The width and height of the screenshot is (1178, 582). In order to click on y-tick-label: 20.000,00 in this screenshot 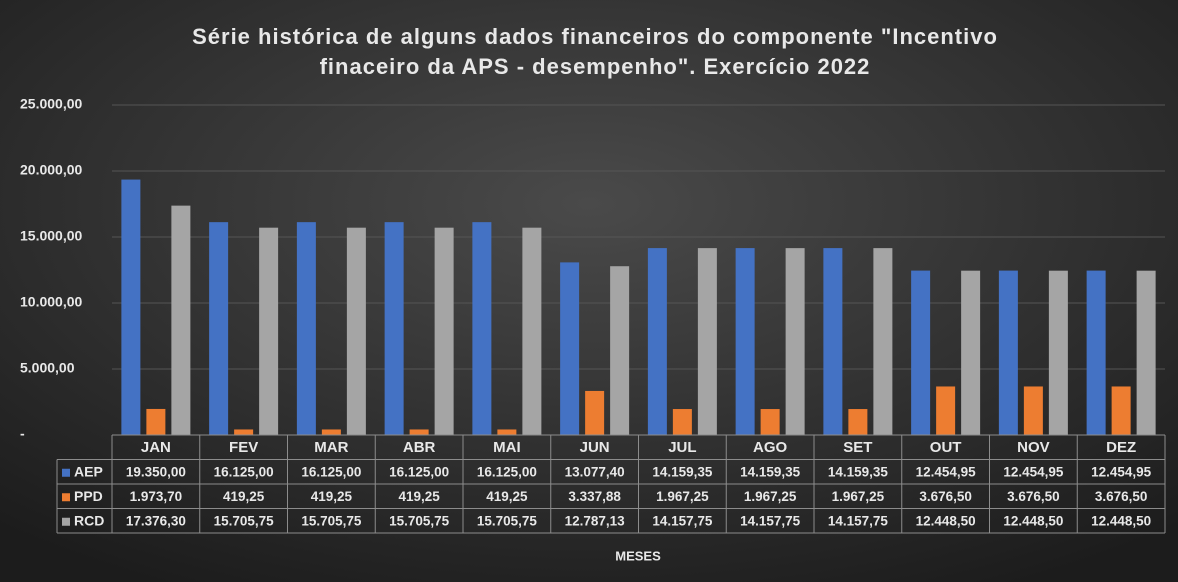, I will do `click(51, 170)`.